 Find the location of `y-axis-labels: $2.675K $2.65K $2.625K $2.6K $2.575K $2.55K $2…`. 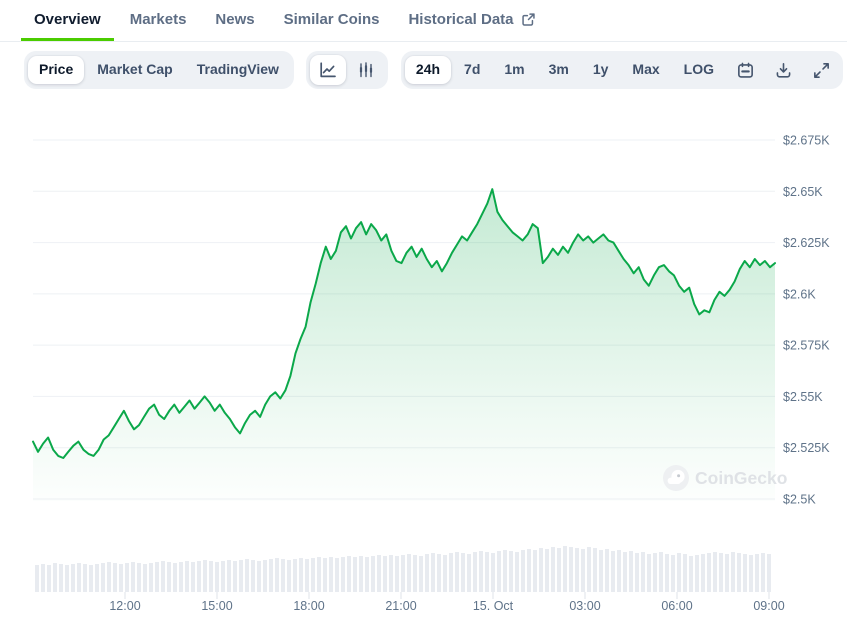

y-axis-labels: $2.675K $2.65K $2.625K $2.6K $2.575K $2.55K $2… is located at coordinates (806, 320).